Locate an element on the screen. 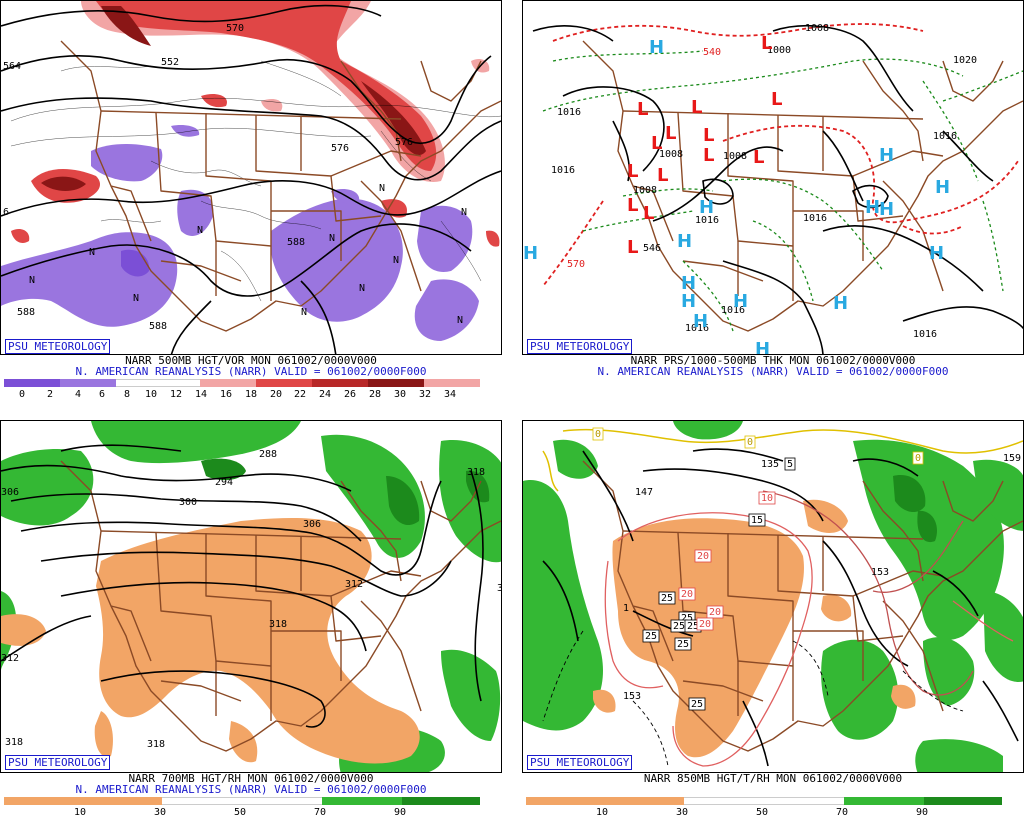 The image size is (1024, 819). colorbar-tick: 34 is located at coordinates (450, 394).